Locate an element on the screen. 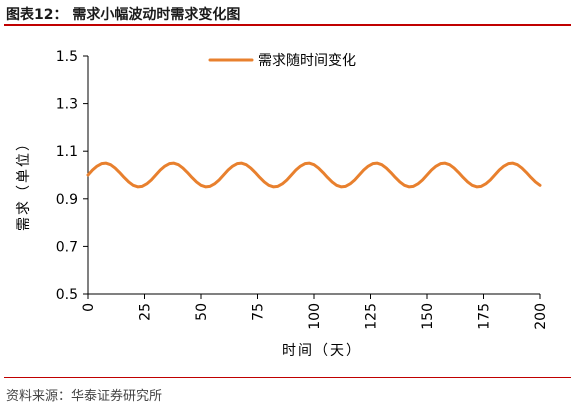  series-layer is located at coordinates (314, 175).